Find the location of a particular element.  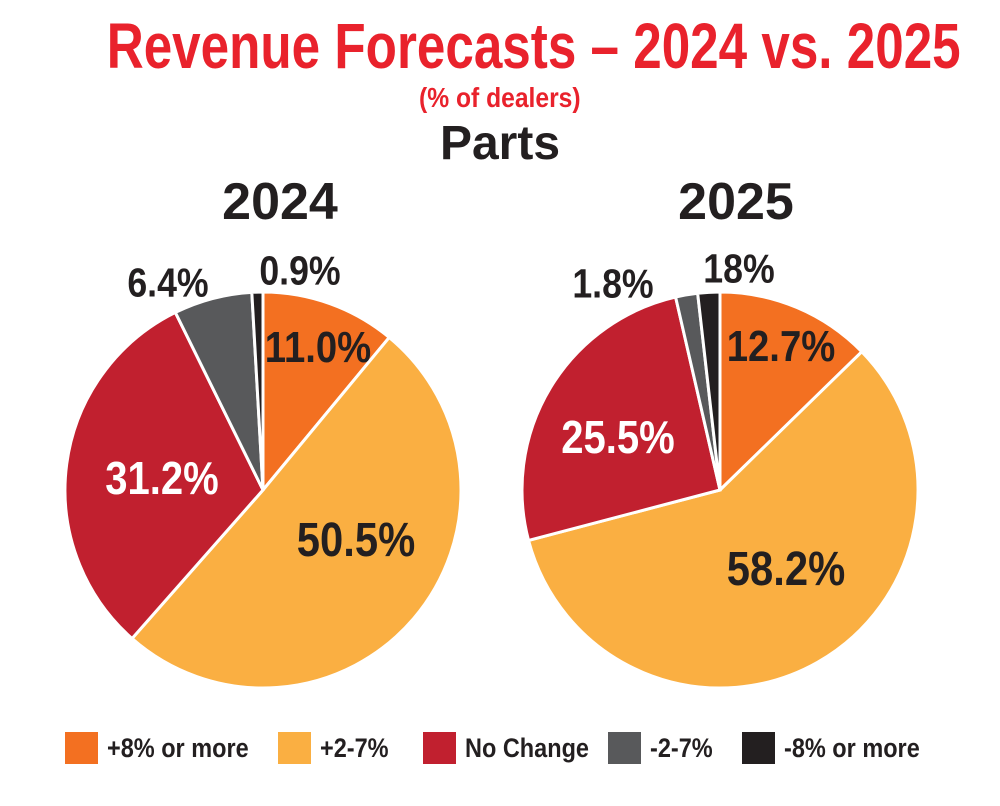

pie-2025-year-heading: 2025 is located at coordinates (736, 202).